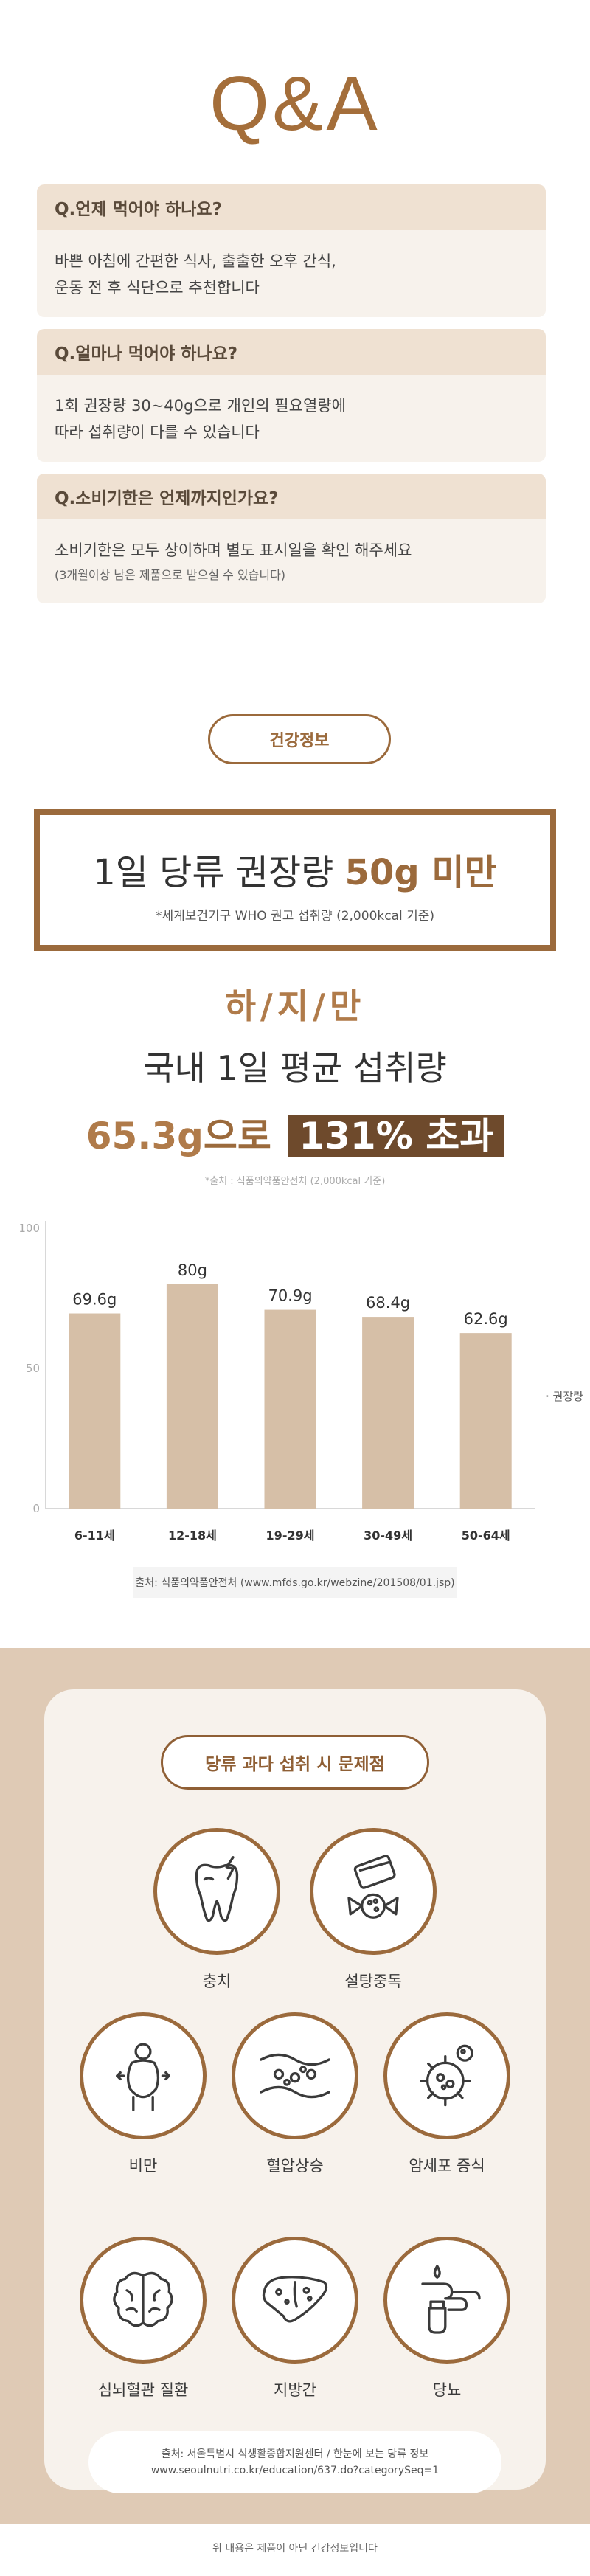 The image size is (590, 2576). What do you see at coordinates (192, 1270) in the screenshot?
I see `bar-data-label: 80g` at bounding box center [192, 1270].